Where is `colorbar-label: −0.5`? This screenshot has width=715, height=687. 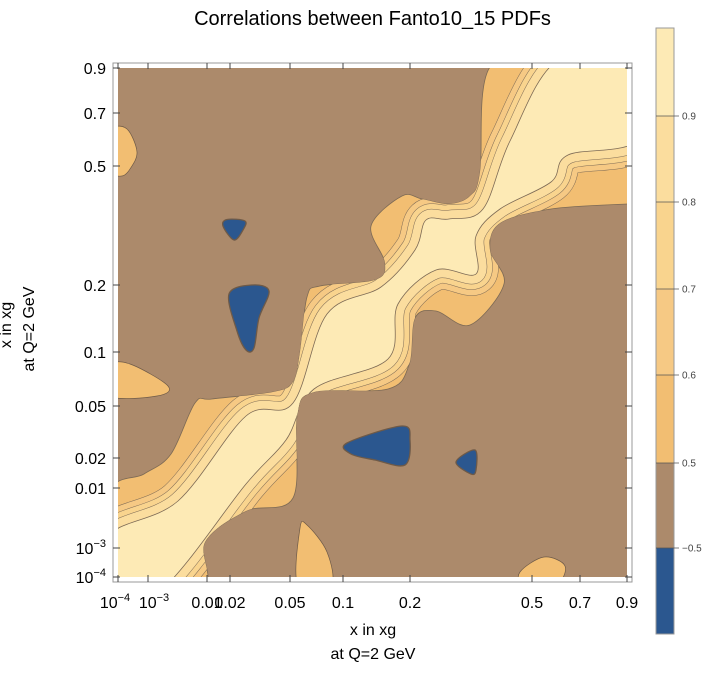
colorbar-label: −0.5 is located at coordinates (692, 549).